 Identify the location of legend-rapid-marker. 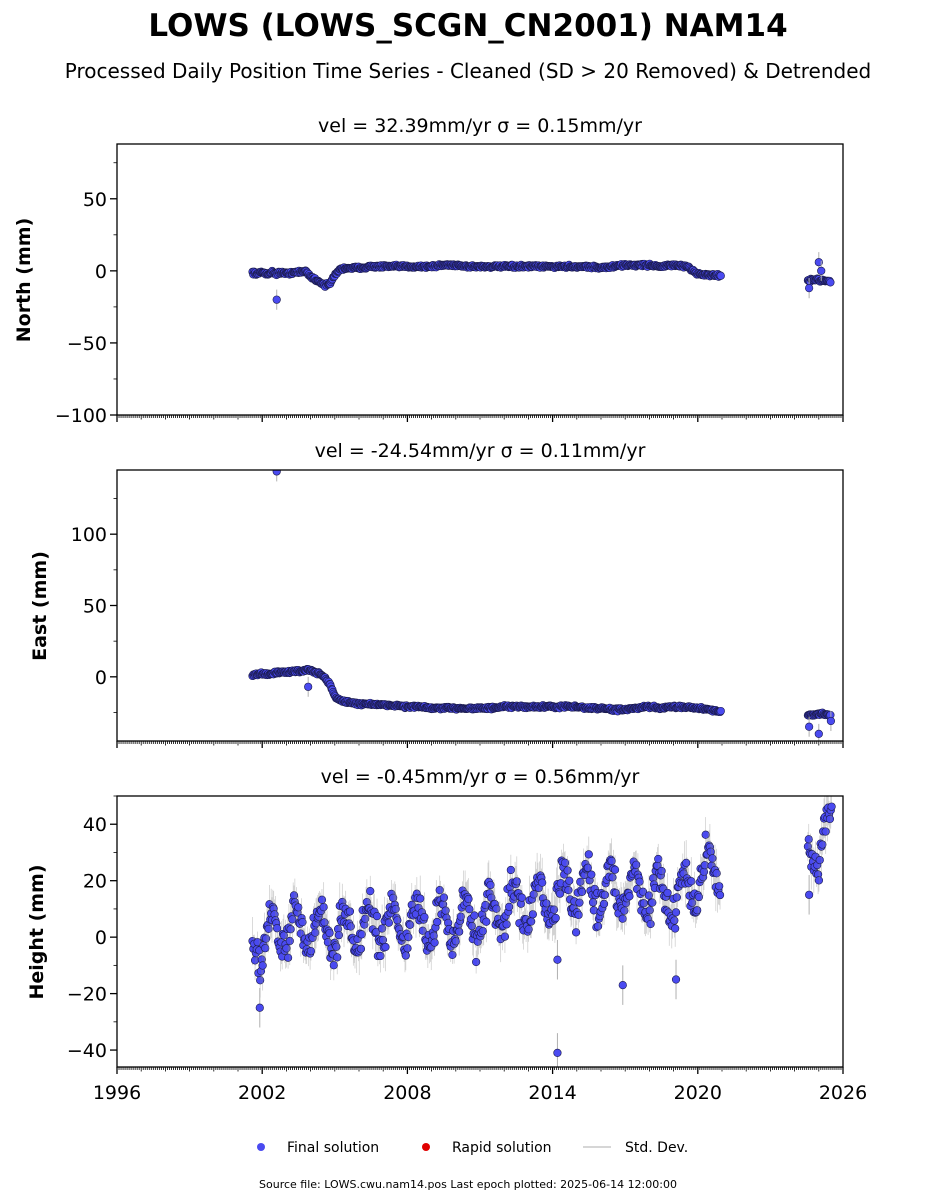
(426, 1147).